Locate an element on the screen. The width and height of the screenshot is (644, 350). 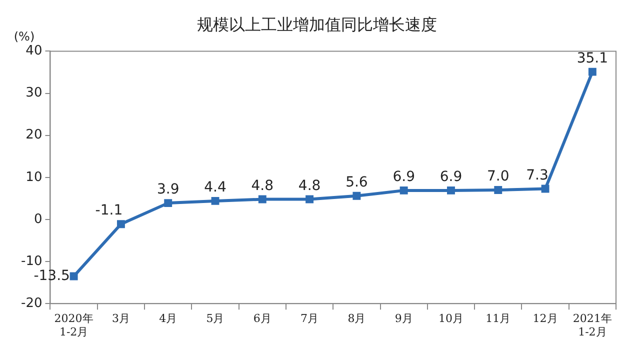
x-tick-label: 9月 is located at coordinates (403, 319).